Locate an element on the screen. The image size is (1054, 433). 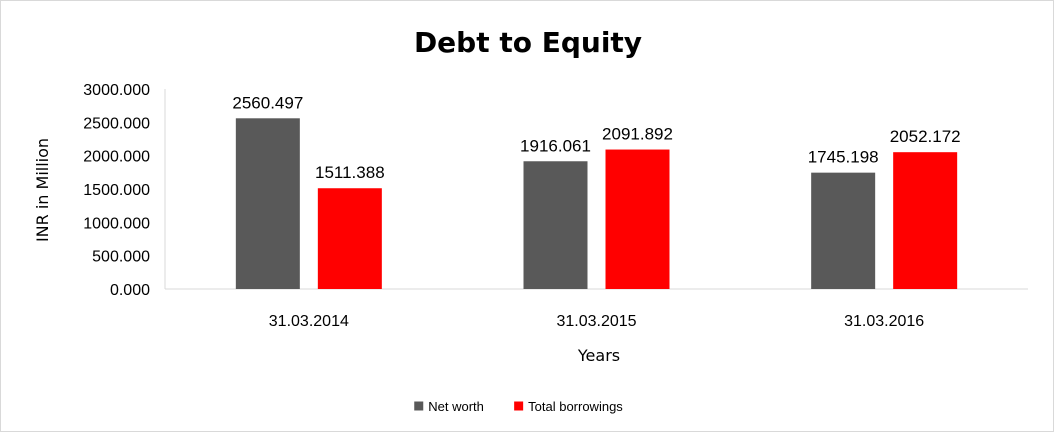
y-tick-label: 1000.000 is located at coordinates (116, 223).